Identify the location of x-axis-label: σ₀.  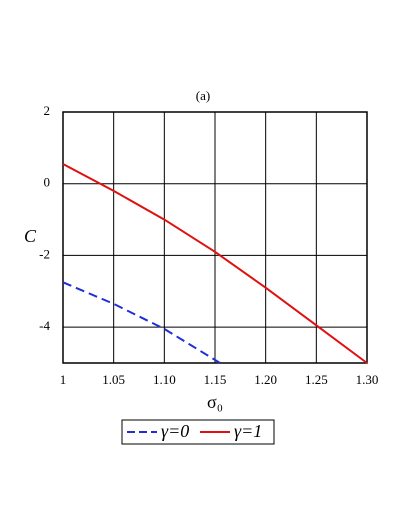
(215, 402).